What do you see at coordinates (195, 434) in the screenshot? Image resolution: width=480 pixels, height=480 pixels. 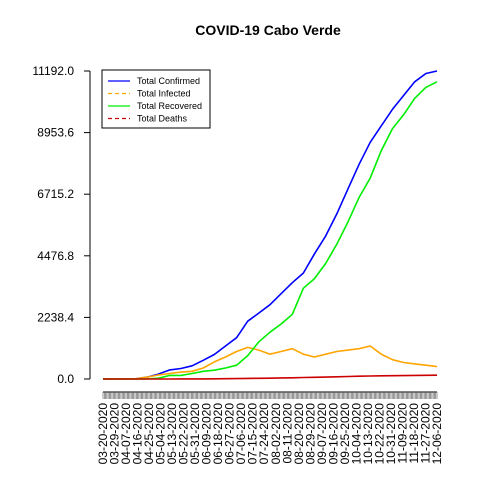 I see `x-tick-label: 05-31-2020` at bounding box center [195, 434].